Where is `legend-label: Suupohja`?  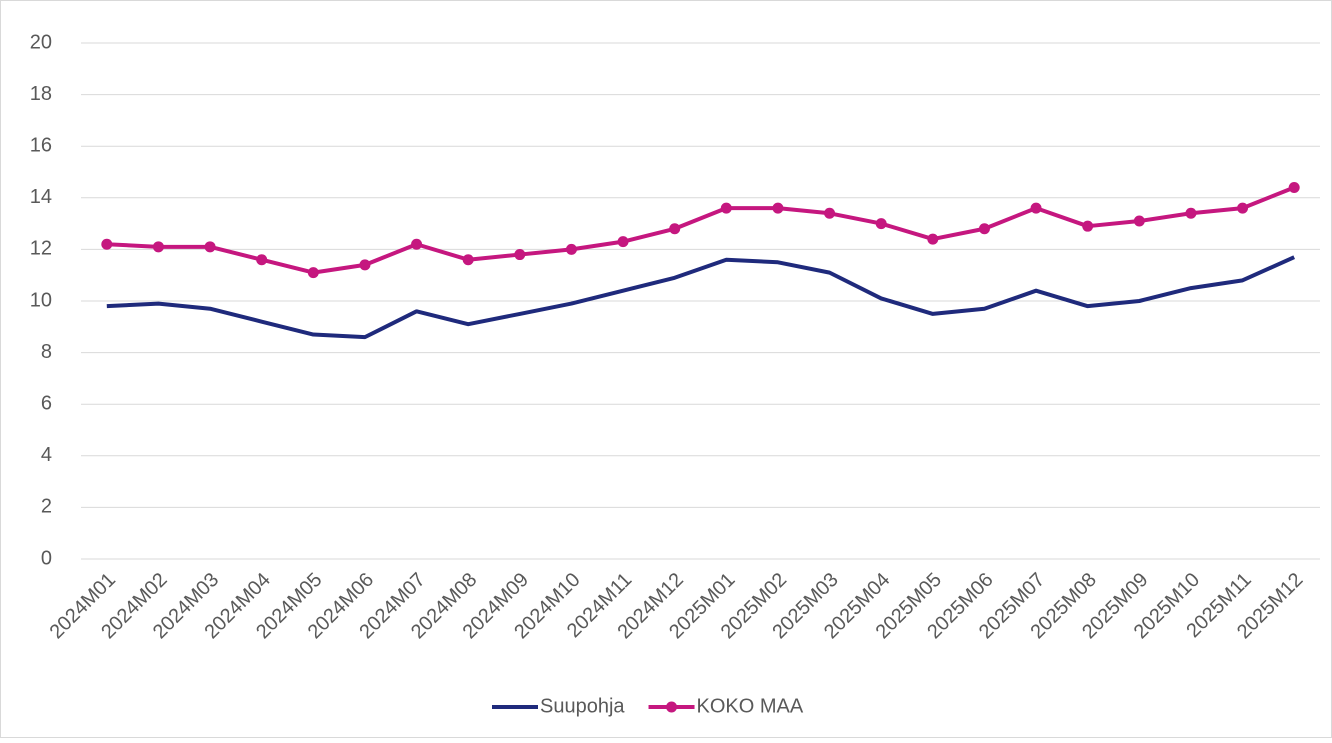 legend-label: Suupohja is located at coordinates (582, 706).